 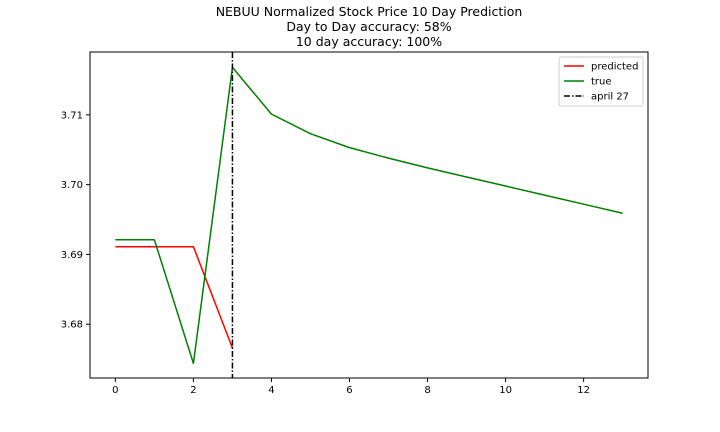 What do you see at coordinates (505, 390) in the screenshot?
I see `x-tick-label: 10` at bounding box center [505, 390].